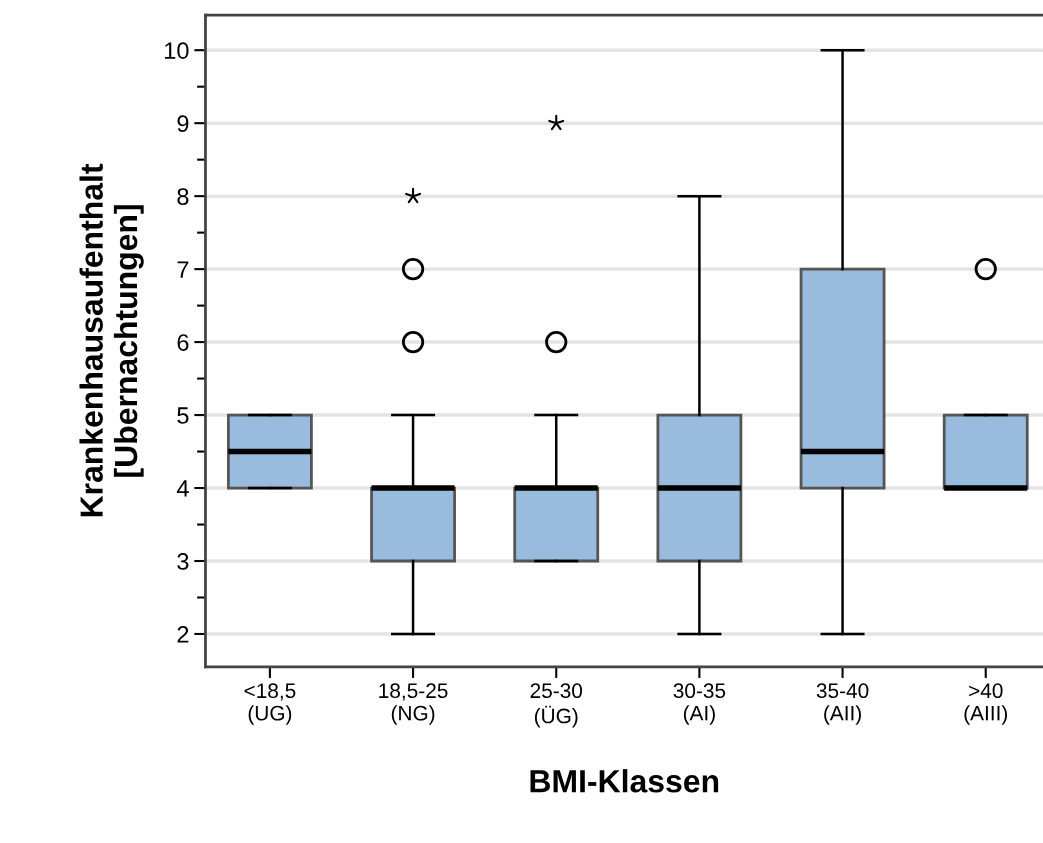  What do you see at coordinates (183, 342) in the screenshot?
I see `y-tick-label: 6` at bounding box center [183, 342].